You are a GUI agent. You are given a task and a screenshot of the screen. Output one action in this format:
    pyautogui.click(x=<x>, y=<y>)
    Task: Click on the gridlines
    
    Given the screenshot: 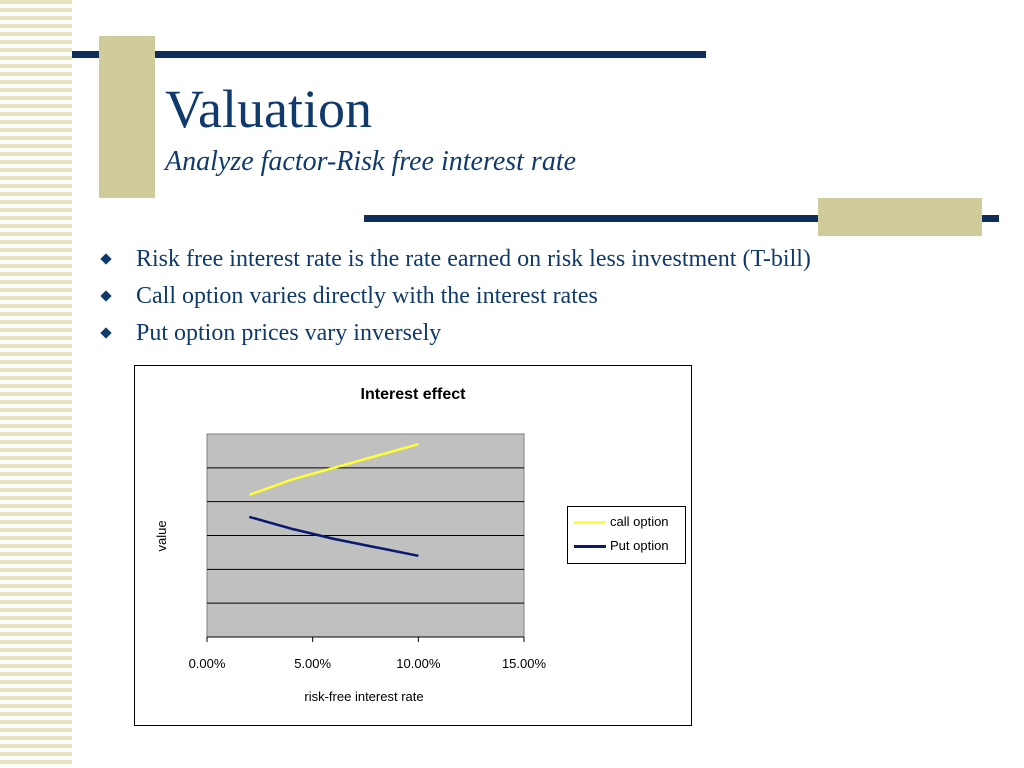 What is the action you would take?
    pyautogui.click(x=365, y=535)
    